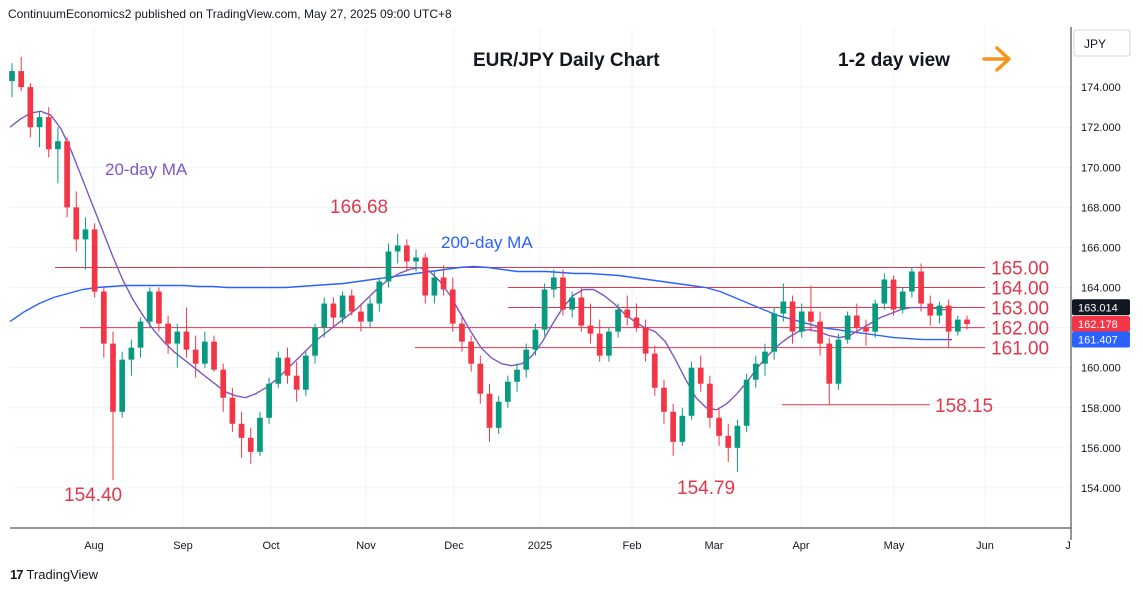 Image resolution: width=1143 pixels, height=593 pixels. Describe the element at coordinates (1101, 88) in the screenshot. I see `y-tick-label: 174.000` at that location.